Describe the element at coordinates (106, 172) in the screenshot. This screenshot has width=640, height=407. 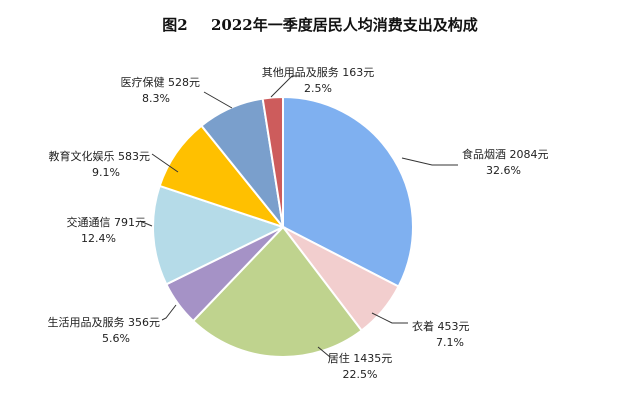
I see `slice-label-pct-5: 9.1%` at that location.